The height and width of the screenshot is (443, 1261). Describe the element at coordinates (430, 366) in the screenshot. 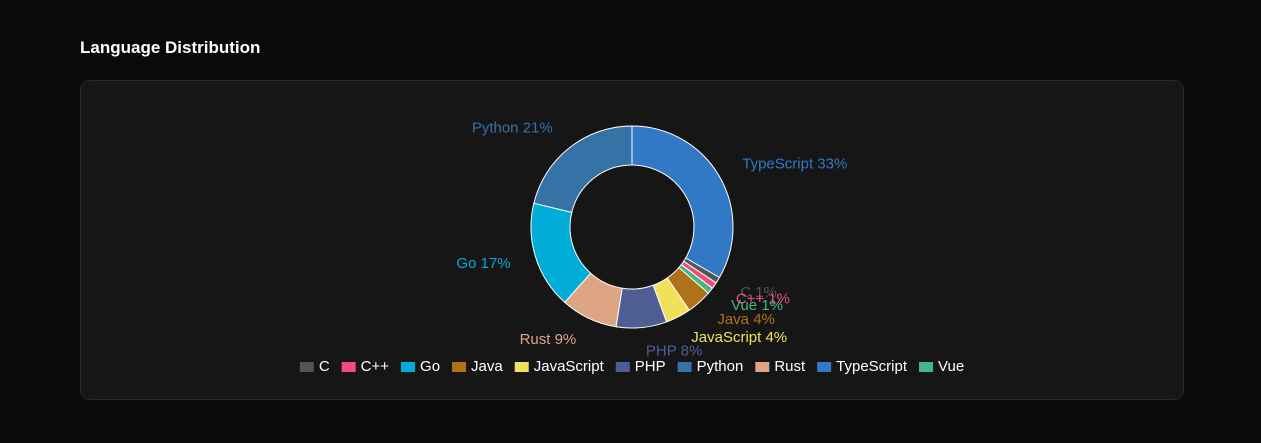

I see `legend-label: Go` at that location.